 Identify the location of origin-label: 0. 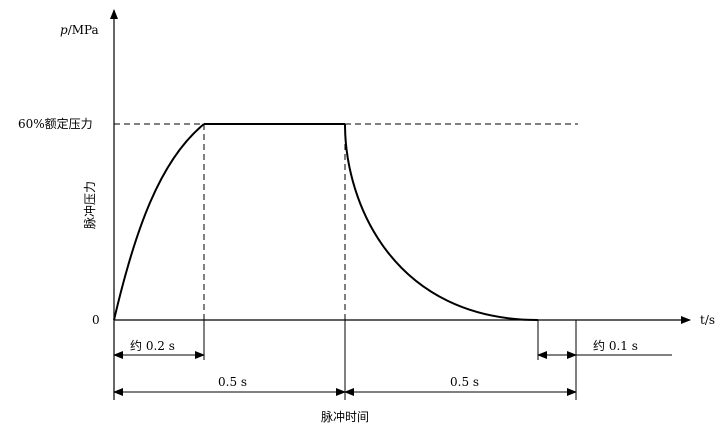
(96, 320).